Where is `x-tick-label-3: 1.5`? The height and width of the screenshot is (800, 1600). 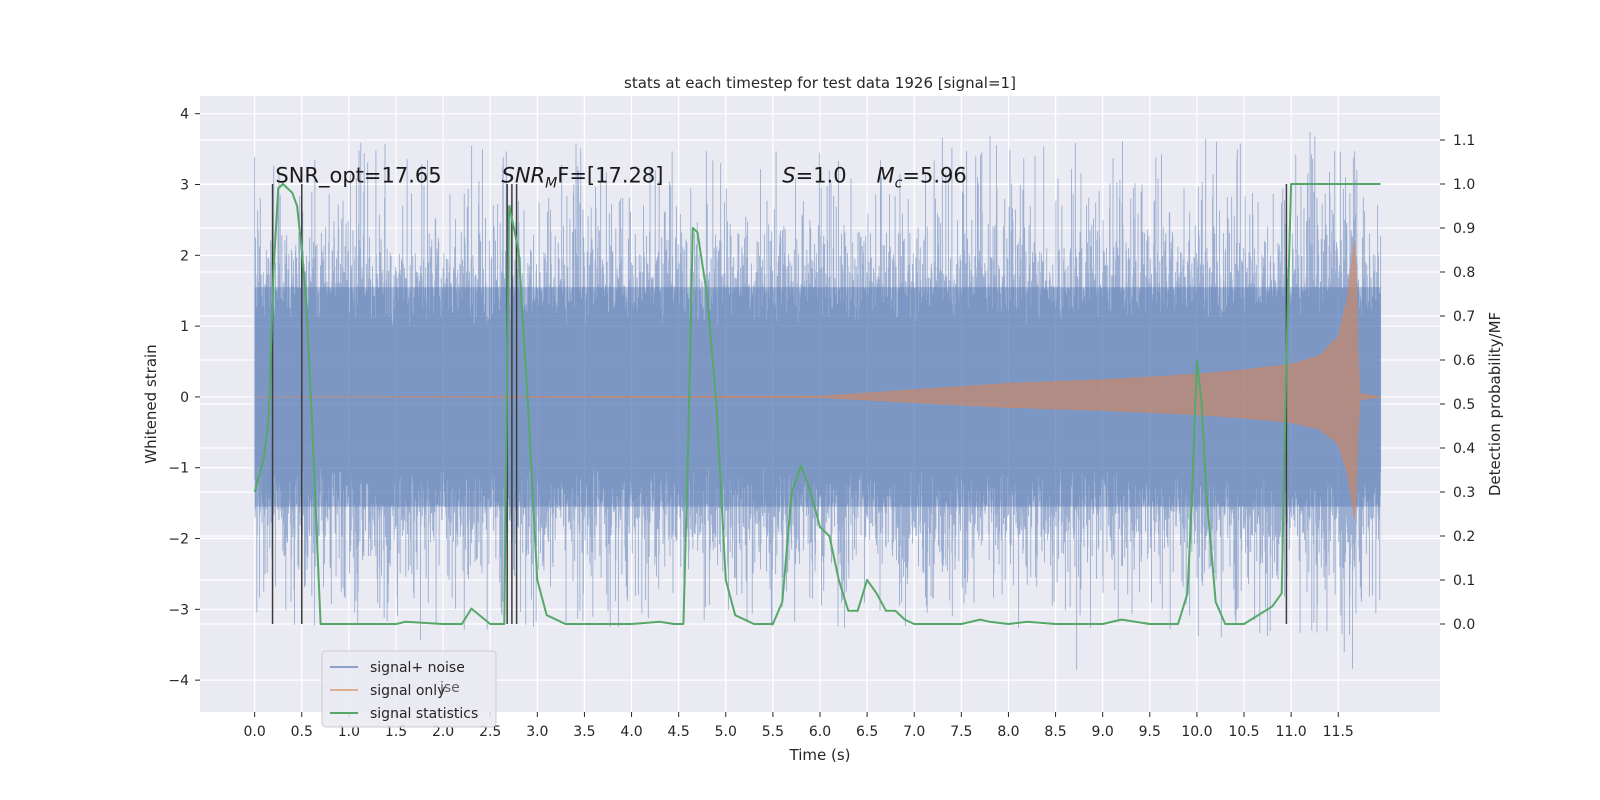 x-tick-label-3: 1.5 is located at coordinates (396, 732).